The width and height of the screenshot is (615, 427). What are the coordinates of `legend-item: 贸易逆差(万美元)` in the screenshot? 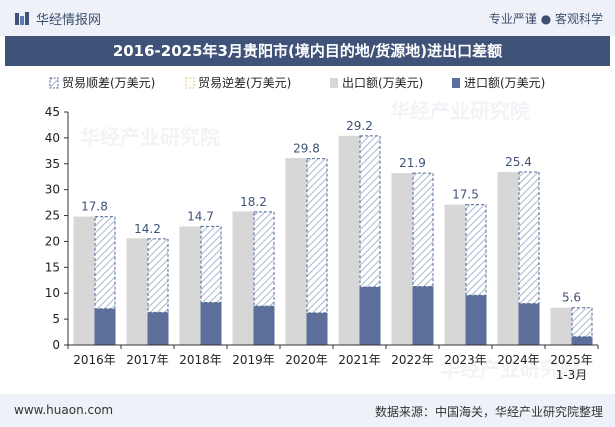 It's located at (238, 82).